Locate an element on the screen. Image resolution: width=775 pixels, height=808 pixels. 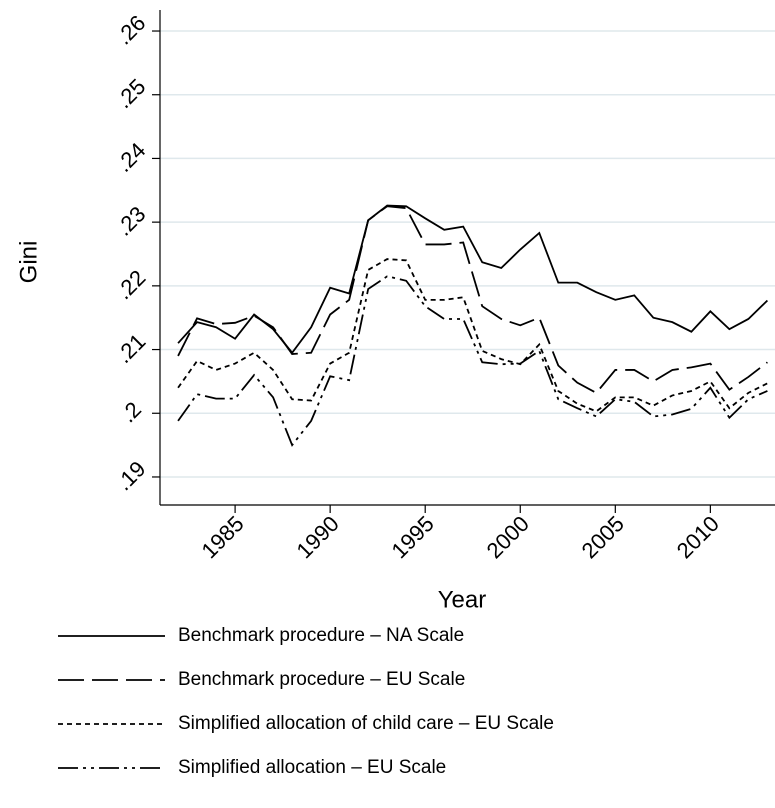
x-tick-label: 1995 is located at coordinates (413, 537).